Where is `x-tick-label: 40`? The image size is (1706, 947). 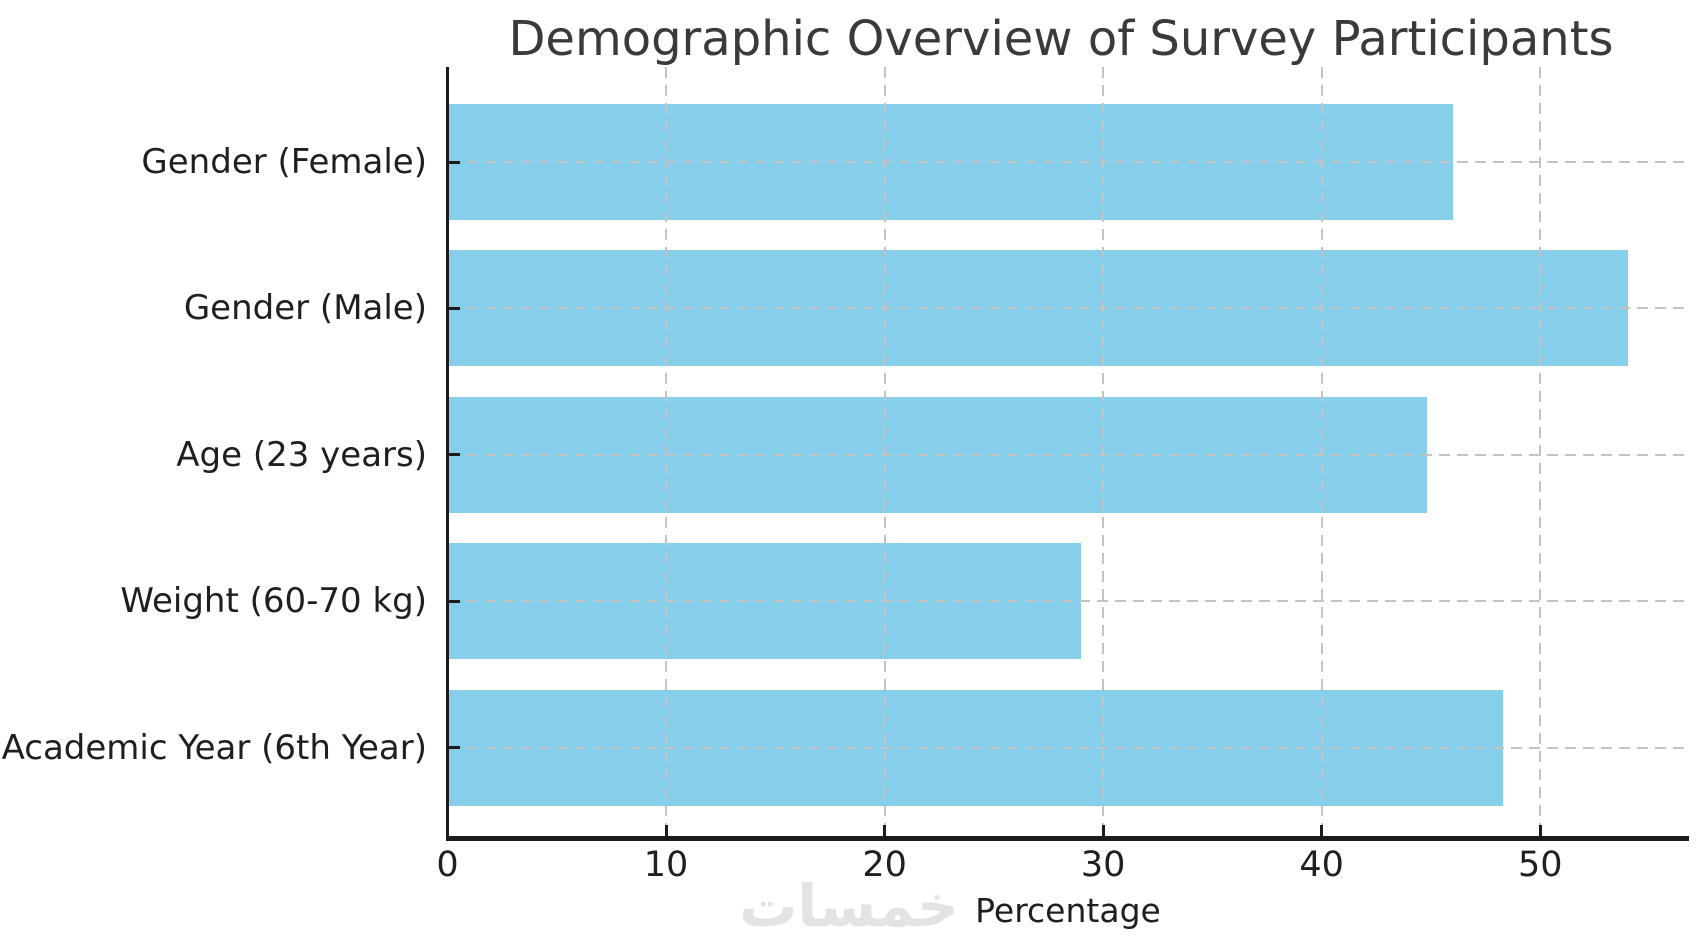 x-tick-label: 40 is located at coordinates (1321, 865).